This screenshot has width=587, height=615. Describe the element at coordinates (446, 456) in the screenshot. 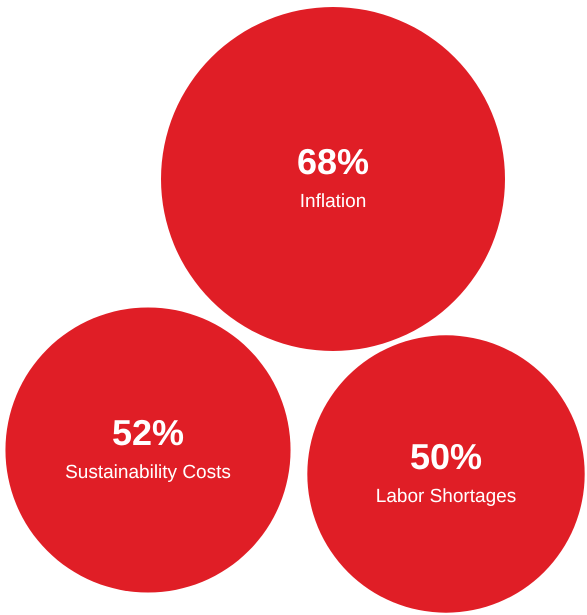

I see `data-label: 50%` at that location.